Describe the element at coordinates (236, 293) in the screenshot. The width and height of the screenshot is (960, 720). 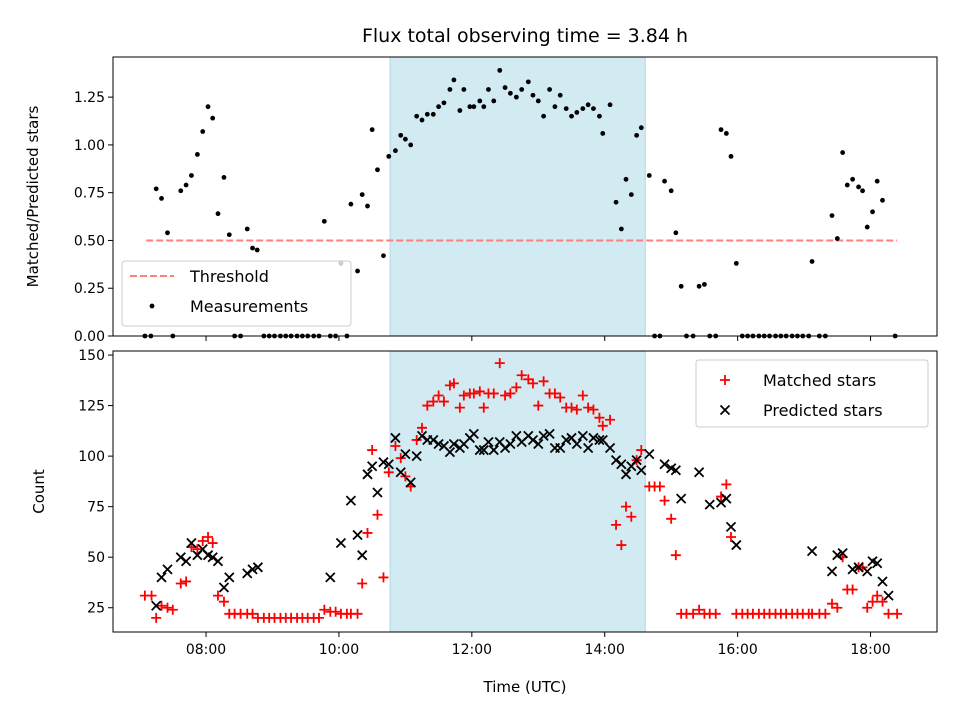
I see `top-legend: Threshold Measurements` at that location.